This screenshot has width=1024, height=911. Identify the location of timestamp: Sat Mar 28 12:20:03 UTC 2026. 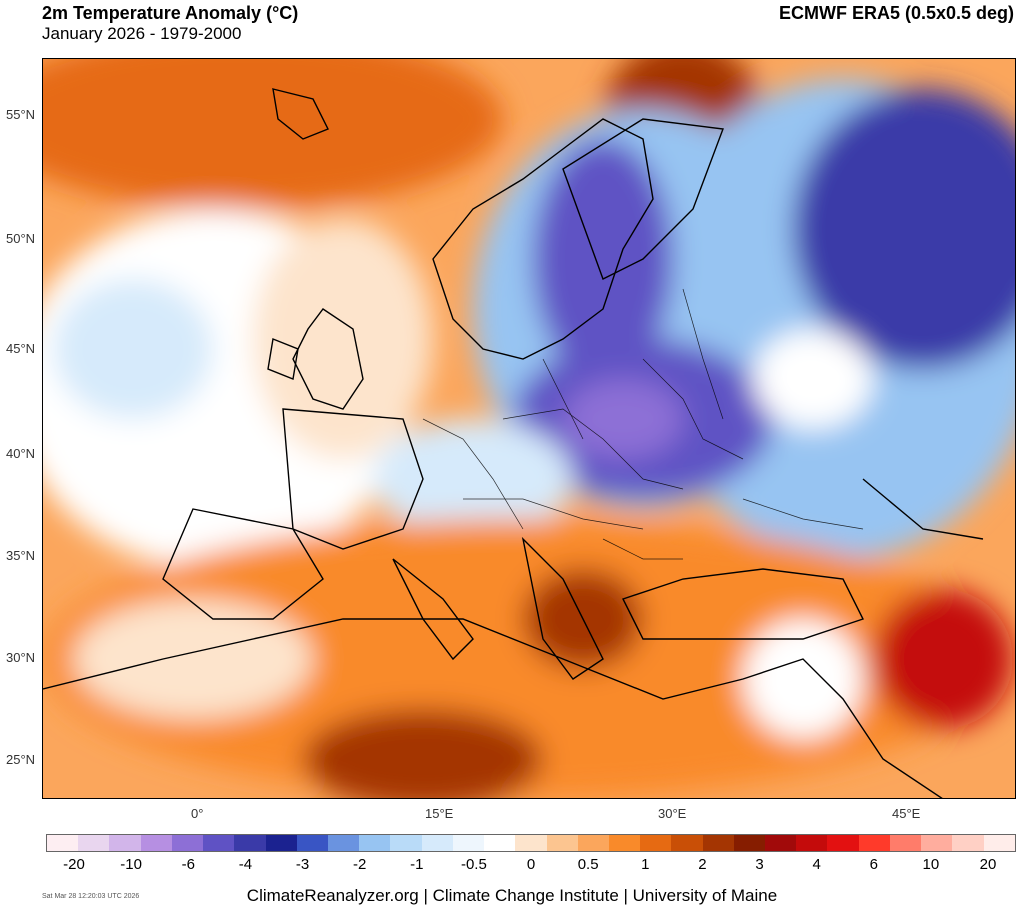
(91, 896).